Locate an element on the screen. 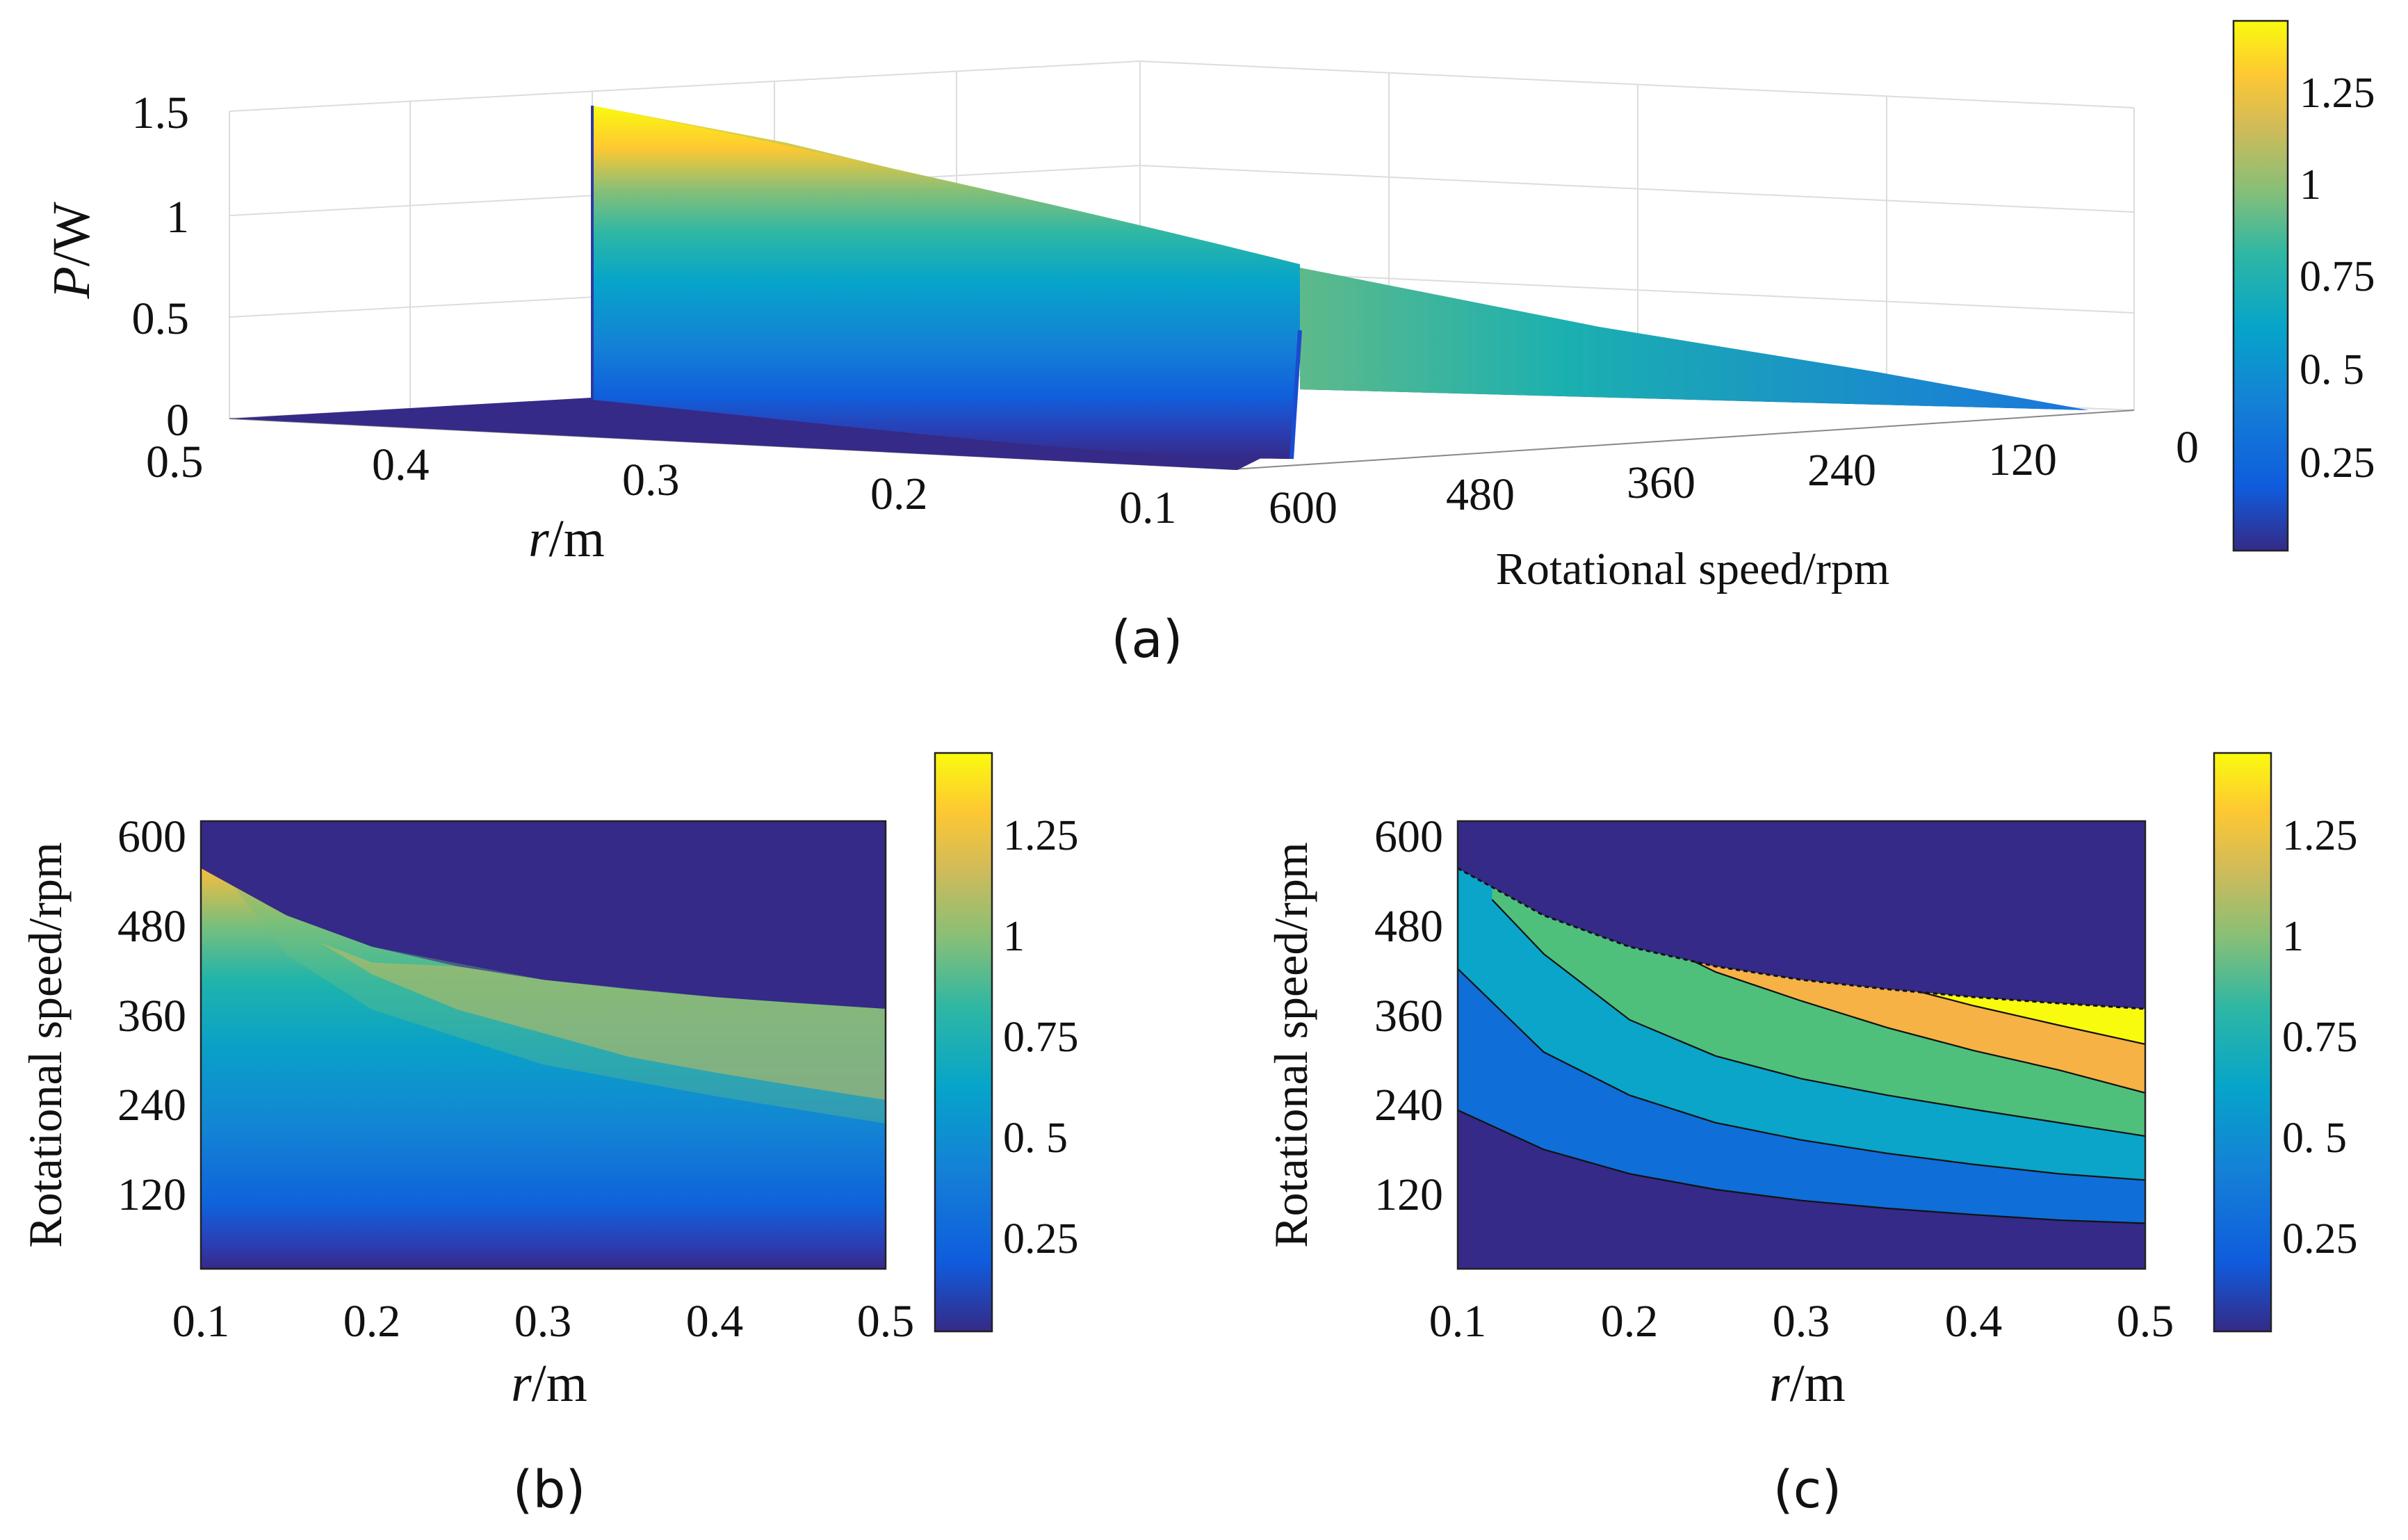  colorbar-c: 0.25 0. 5 0.75 1 1.25 is located at coordinates (2285, 1042).